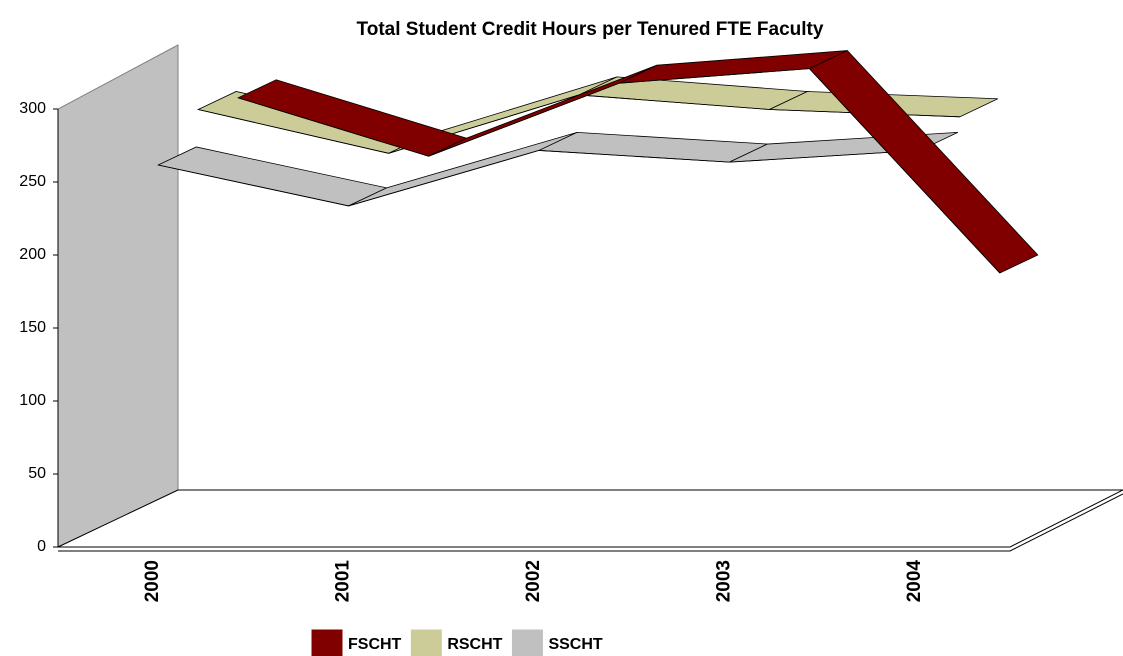 This screenshot has height=656, width=1123. What do you see at coordinates (590, 522) in the screenshot?
I see `floor-edge` at bounding box center [590, 522].